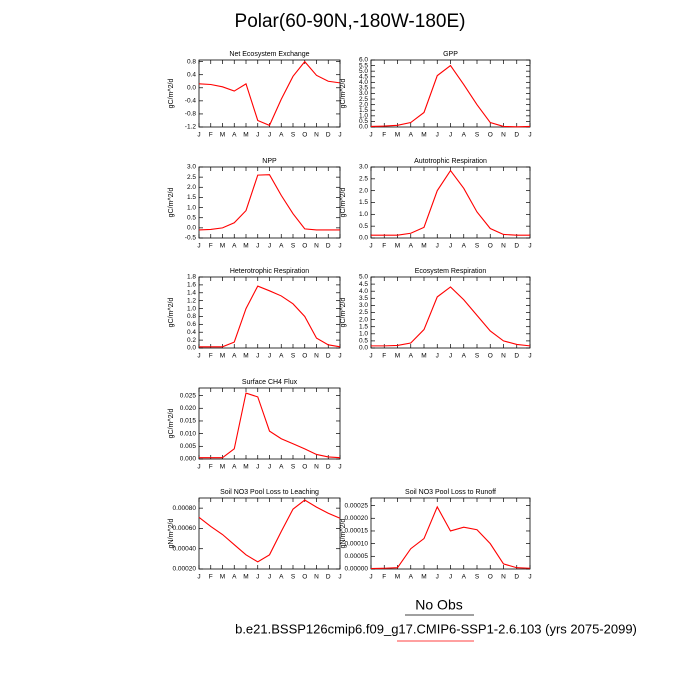  Describe the element at coordinates (191, 61) in the screenshot. I see `y-tick-label: 0.8` at that location.